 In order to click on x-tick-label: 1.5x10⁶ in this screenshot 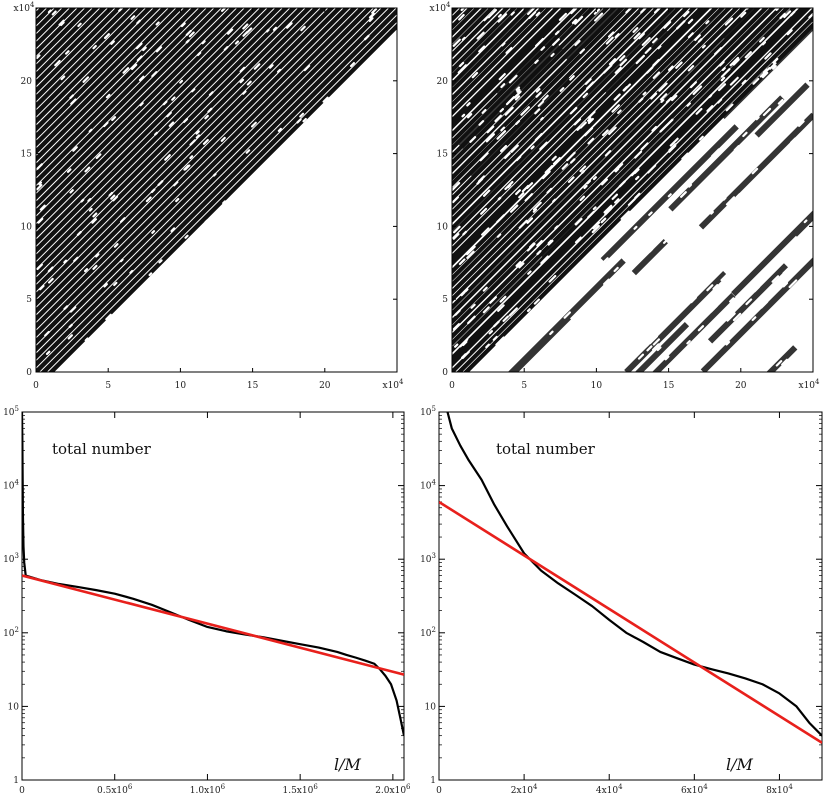, I will do `click(300, 789)`.